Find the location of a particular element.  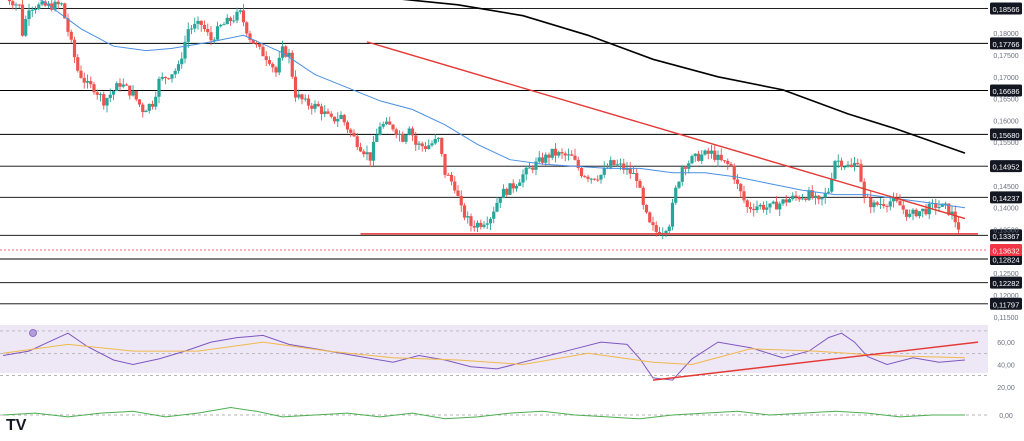

rsi-tick-label: 20,00 is located at coordinates (1006, 388).